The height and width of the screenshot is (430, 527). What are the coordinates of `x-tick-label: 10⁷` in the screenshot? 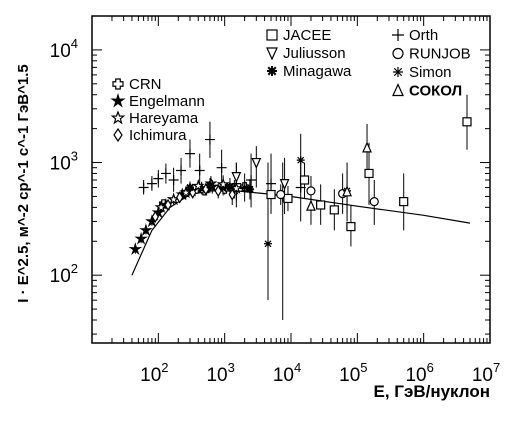 It's located at (486, 373).